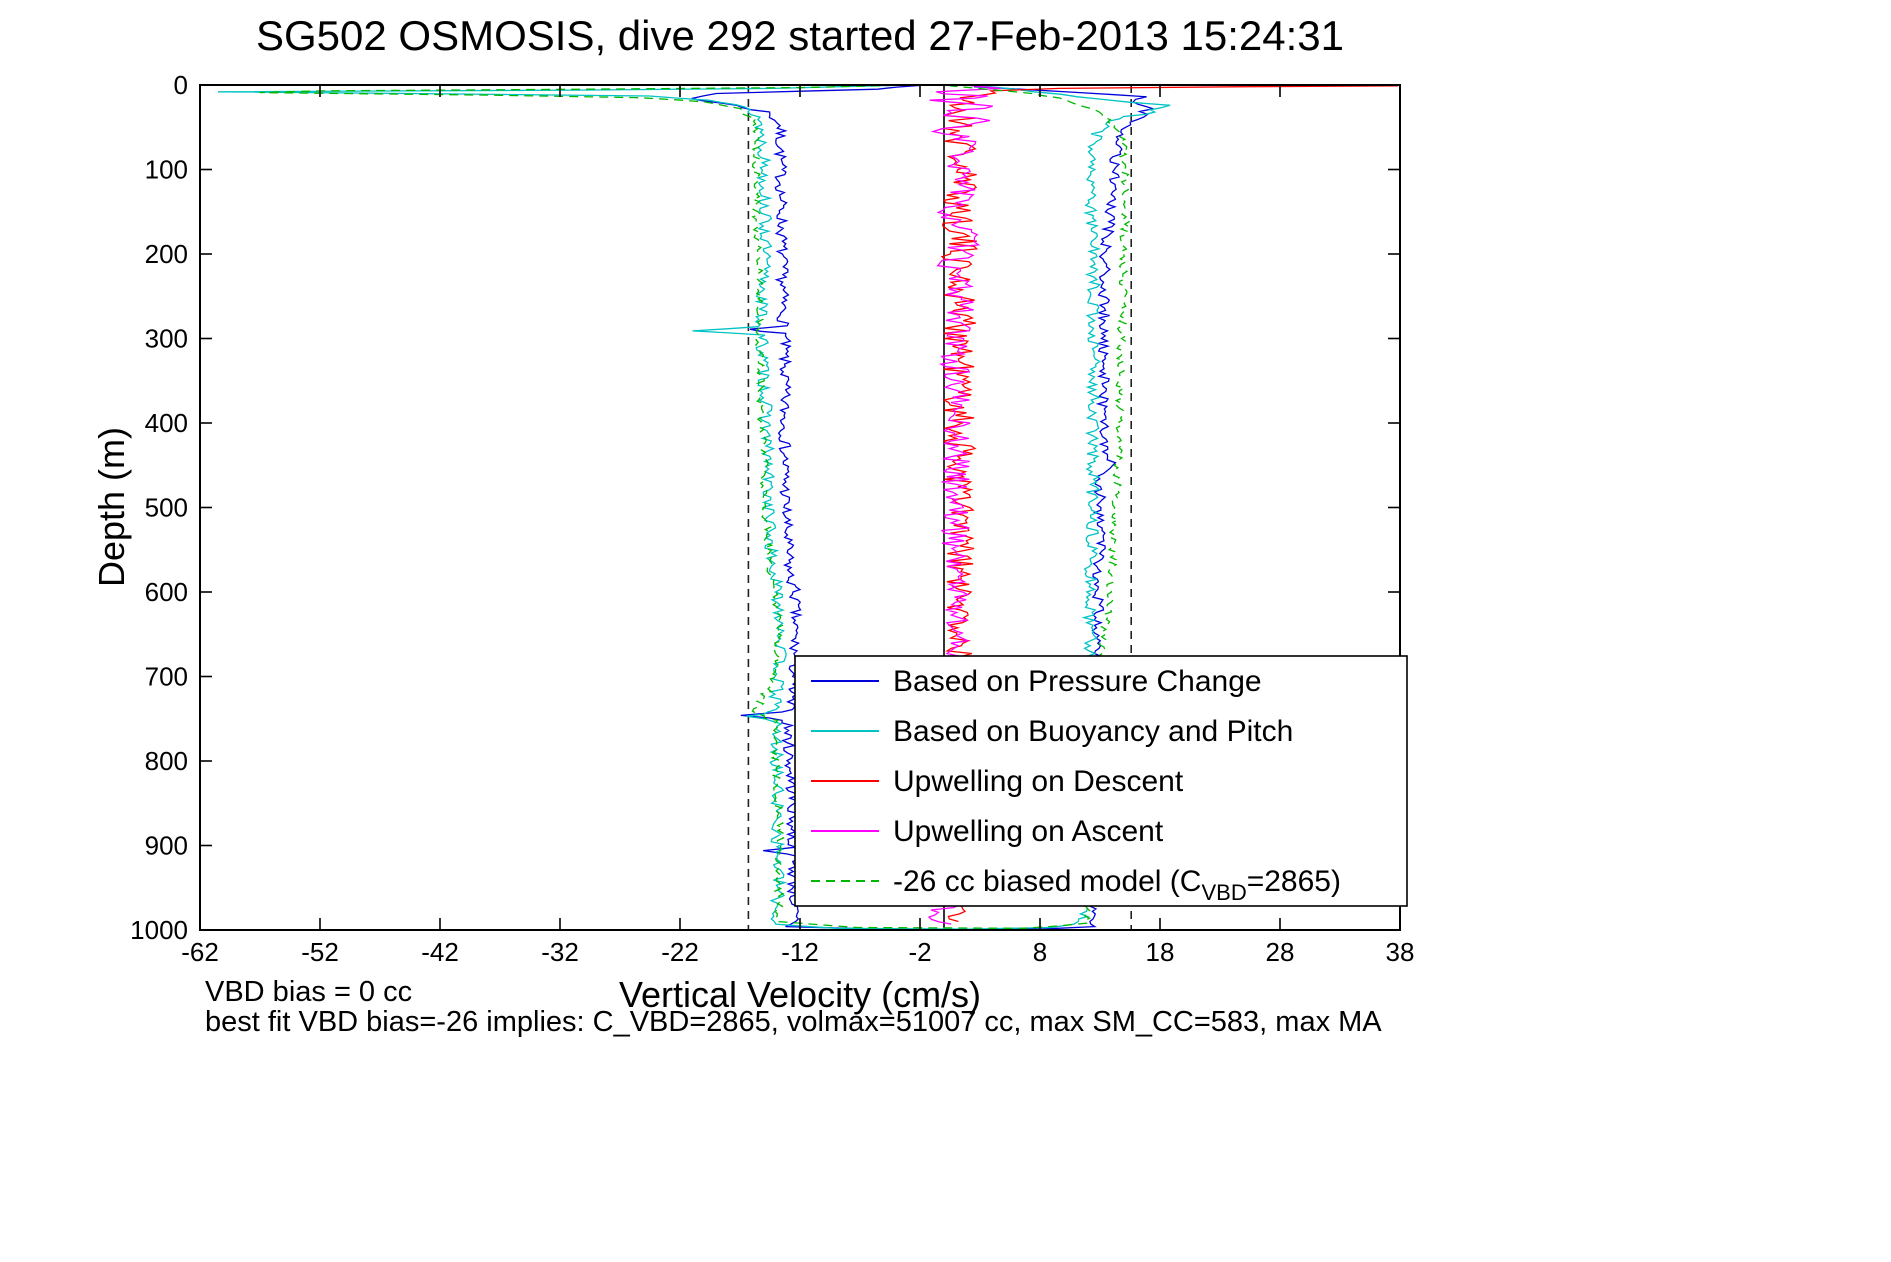  I want to click on legend-entry: Upwelling on Descent, so click(997, 781).